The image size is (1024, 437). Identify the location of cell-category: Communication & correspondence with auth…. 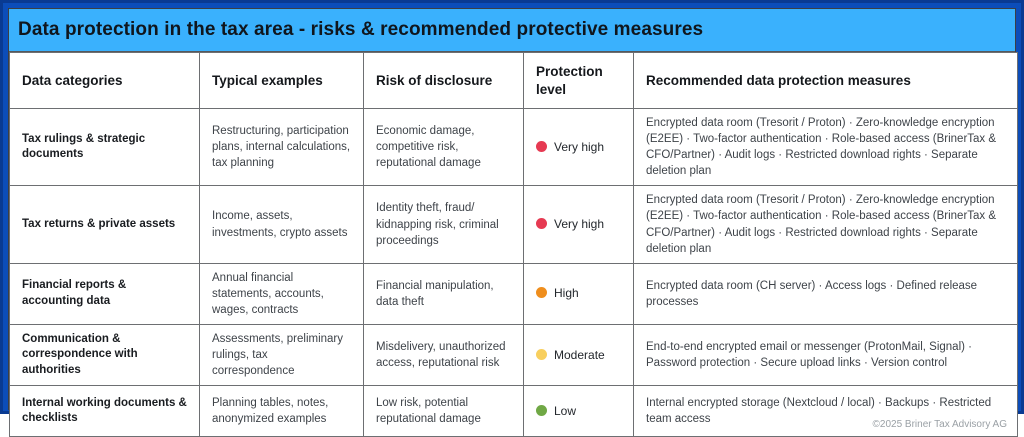
(104, 355).